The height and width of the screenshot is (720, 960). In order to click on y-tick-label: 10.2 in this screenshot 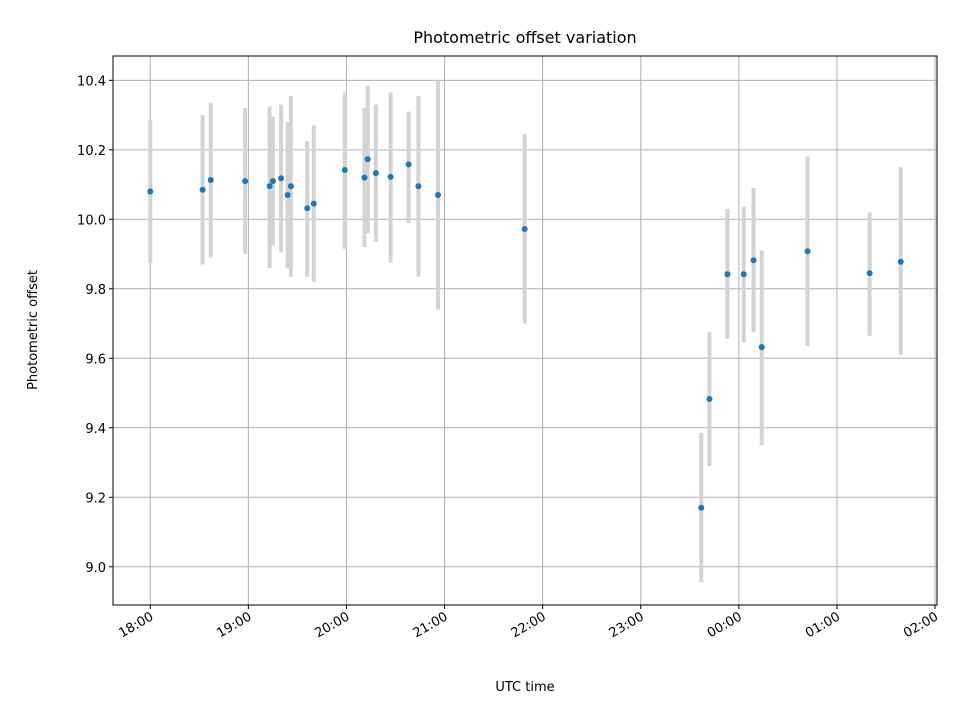, I will do `click(91, 151)`.